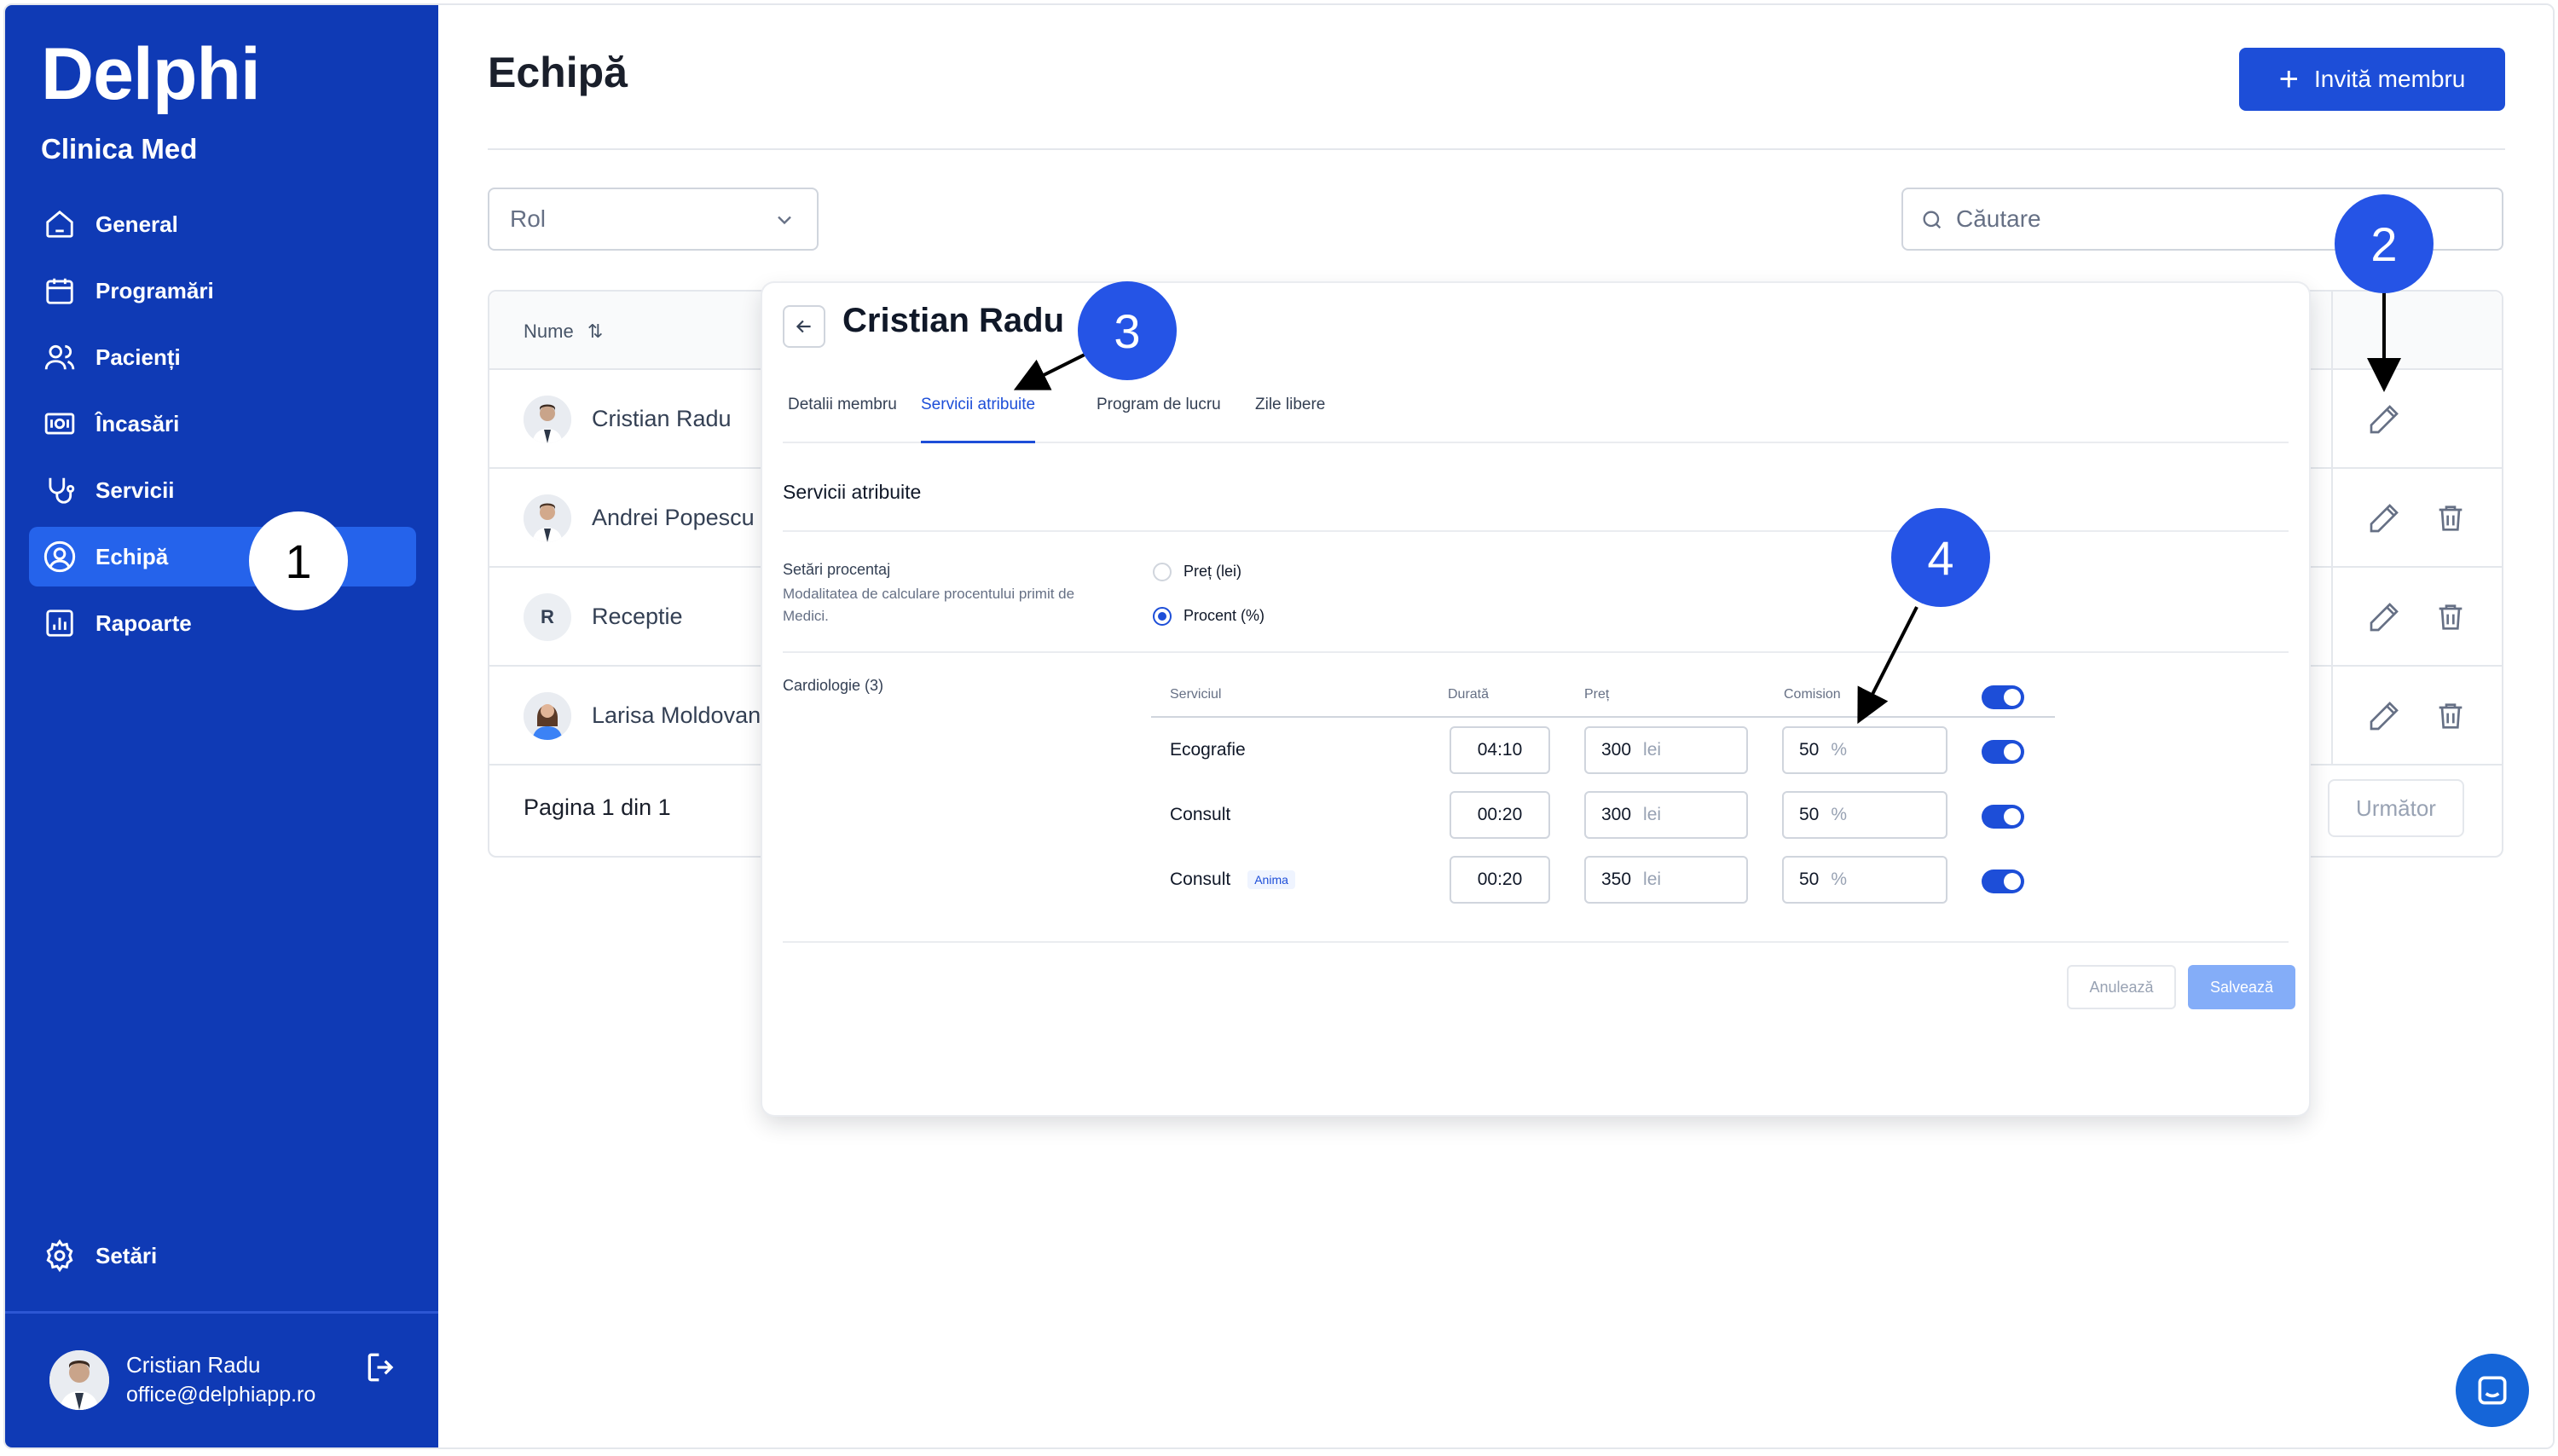 This screenshot has width=2558, height=1456. Describe the element at coordinates (60, 424) in the screenshot. I see `money-icon` at that location.